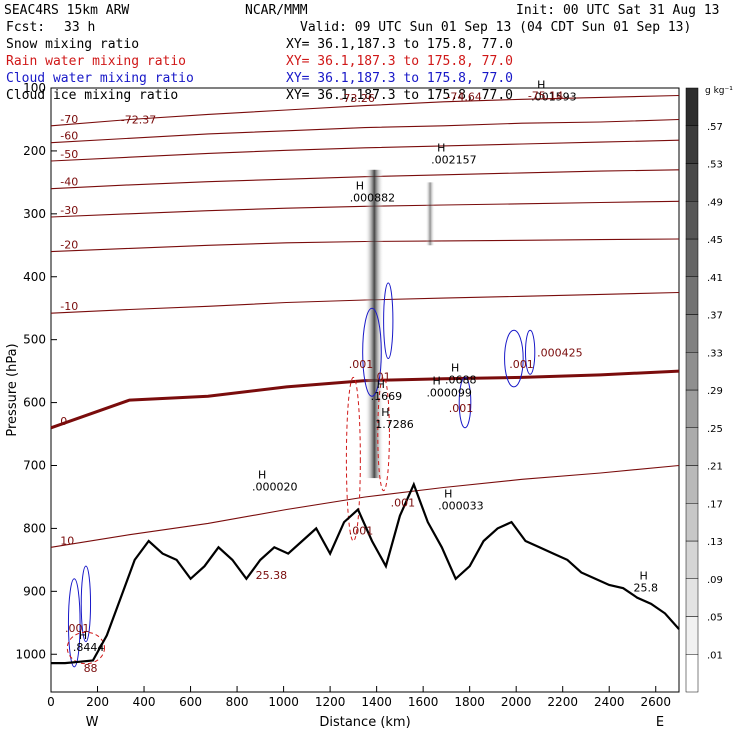  Describe the element at coordinates (34, 214) in the screenshot. I see `y-tick-label: 300` at that location.